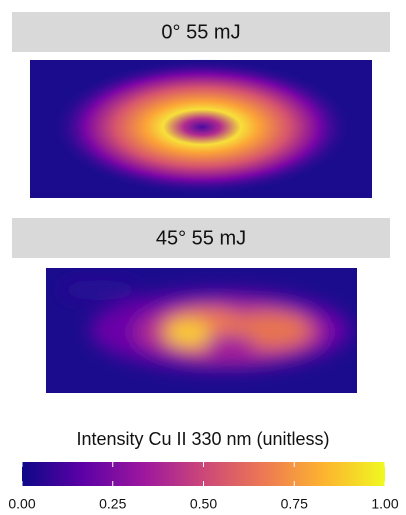  Describe the element at coordinates (294, 504) in the screenshot. I see `tick-label: 0.75` at that location.